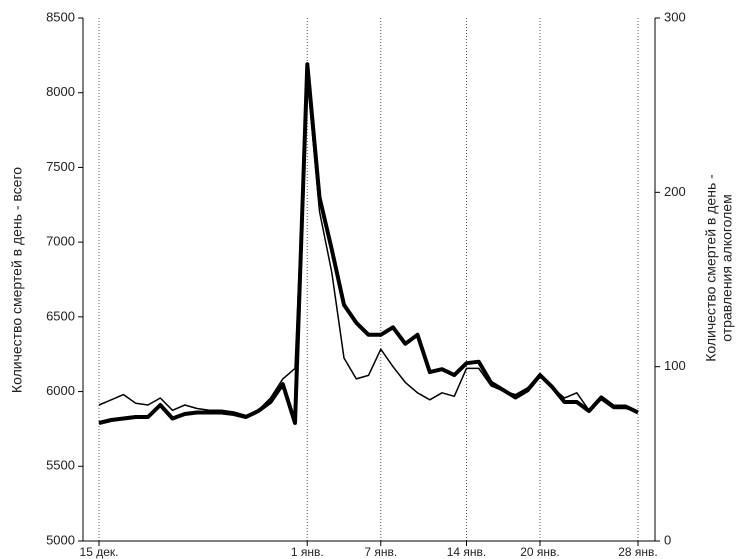  I want to click on x-tick-label: 1 янв., so click(307, 552).